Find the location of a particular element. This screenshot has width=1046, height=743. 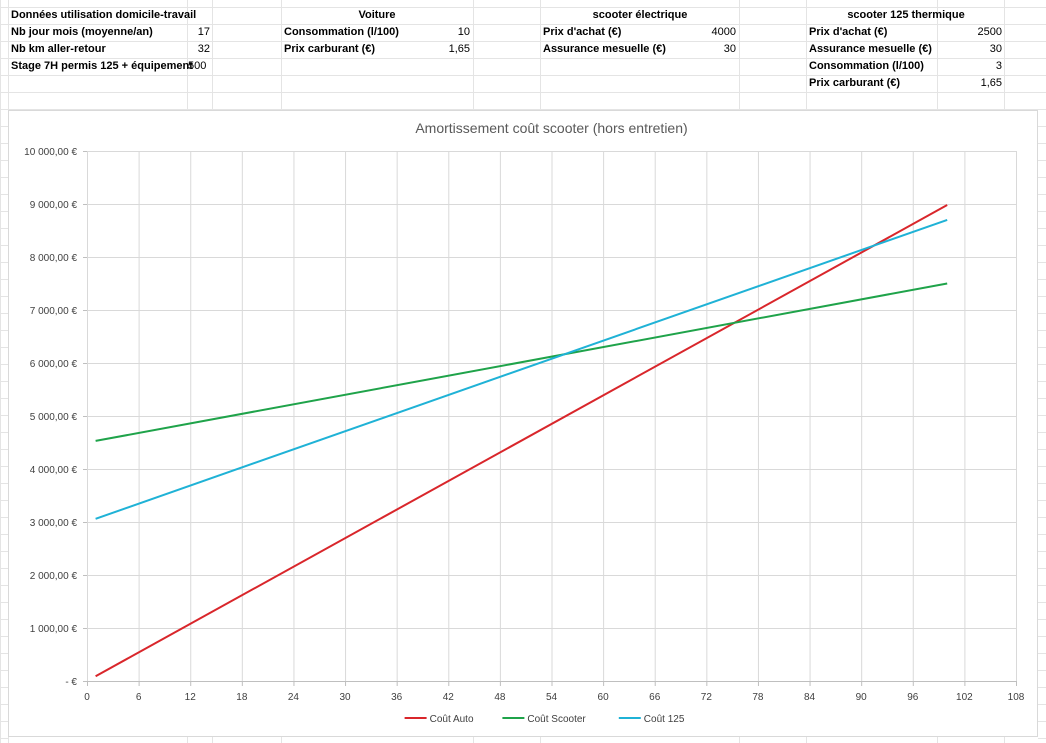

header-scooter-electrique: scooter électrique is located at coordinates (640, 15).